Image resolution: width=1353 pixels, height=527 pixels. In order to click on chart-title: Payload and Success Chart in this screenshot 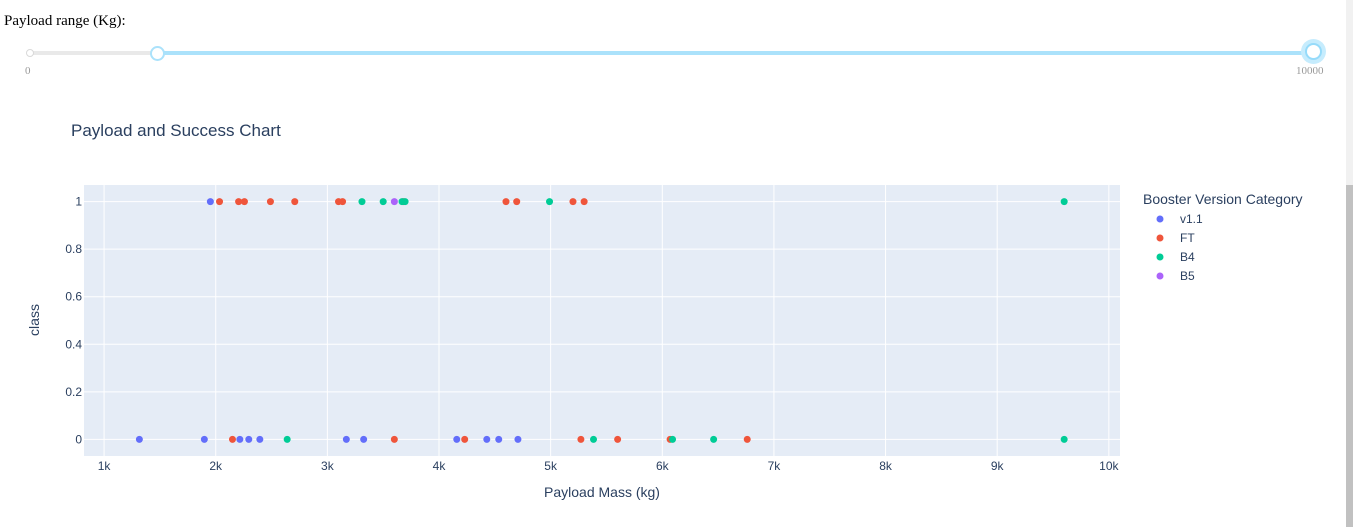, I will do `click(176, 130)`.